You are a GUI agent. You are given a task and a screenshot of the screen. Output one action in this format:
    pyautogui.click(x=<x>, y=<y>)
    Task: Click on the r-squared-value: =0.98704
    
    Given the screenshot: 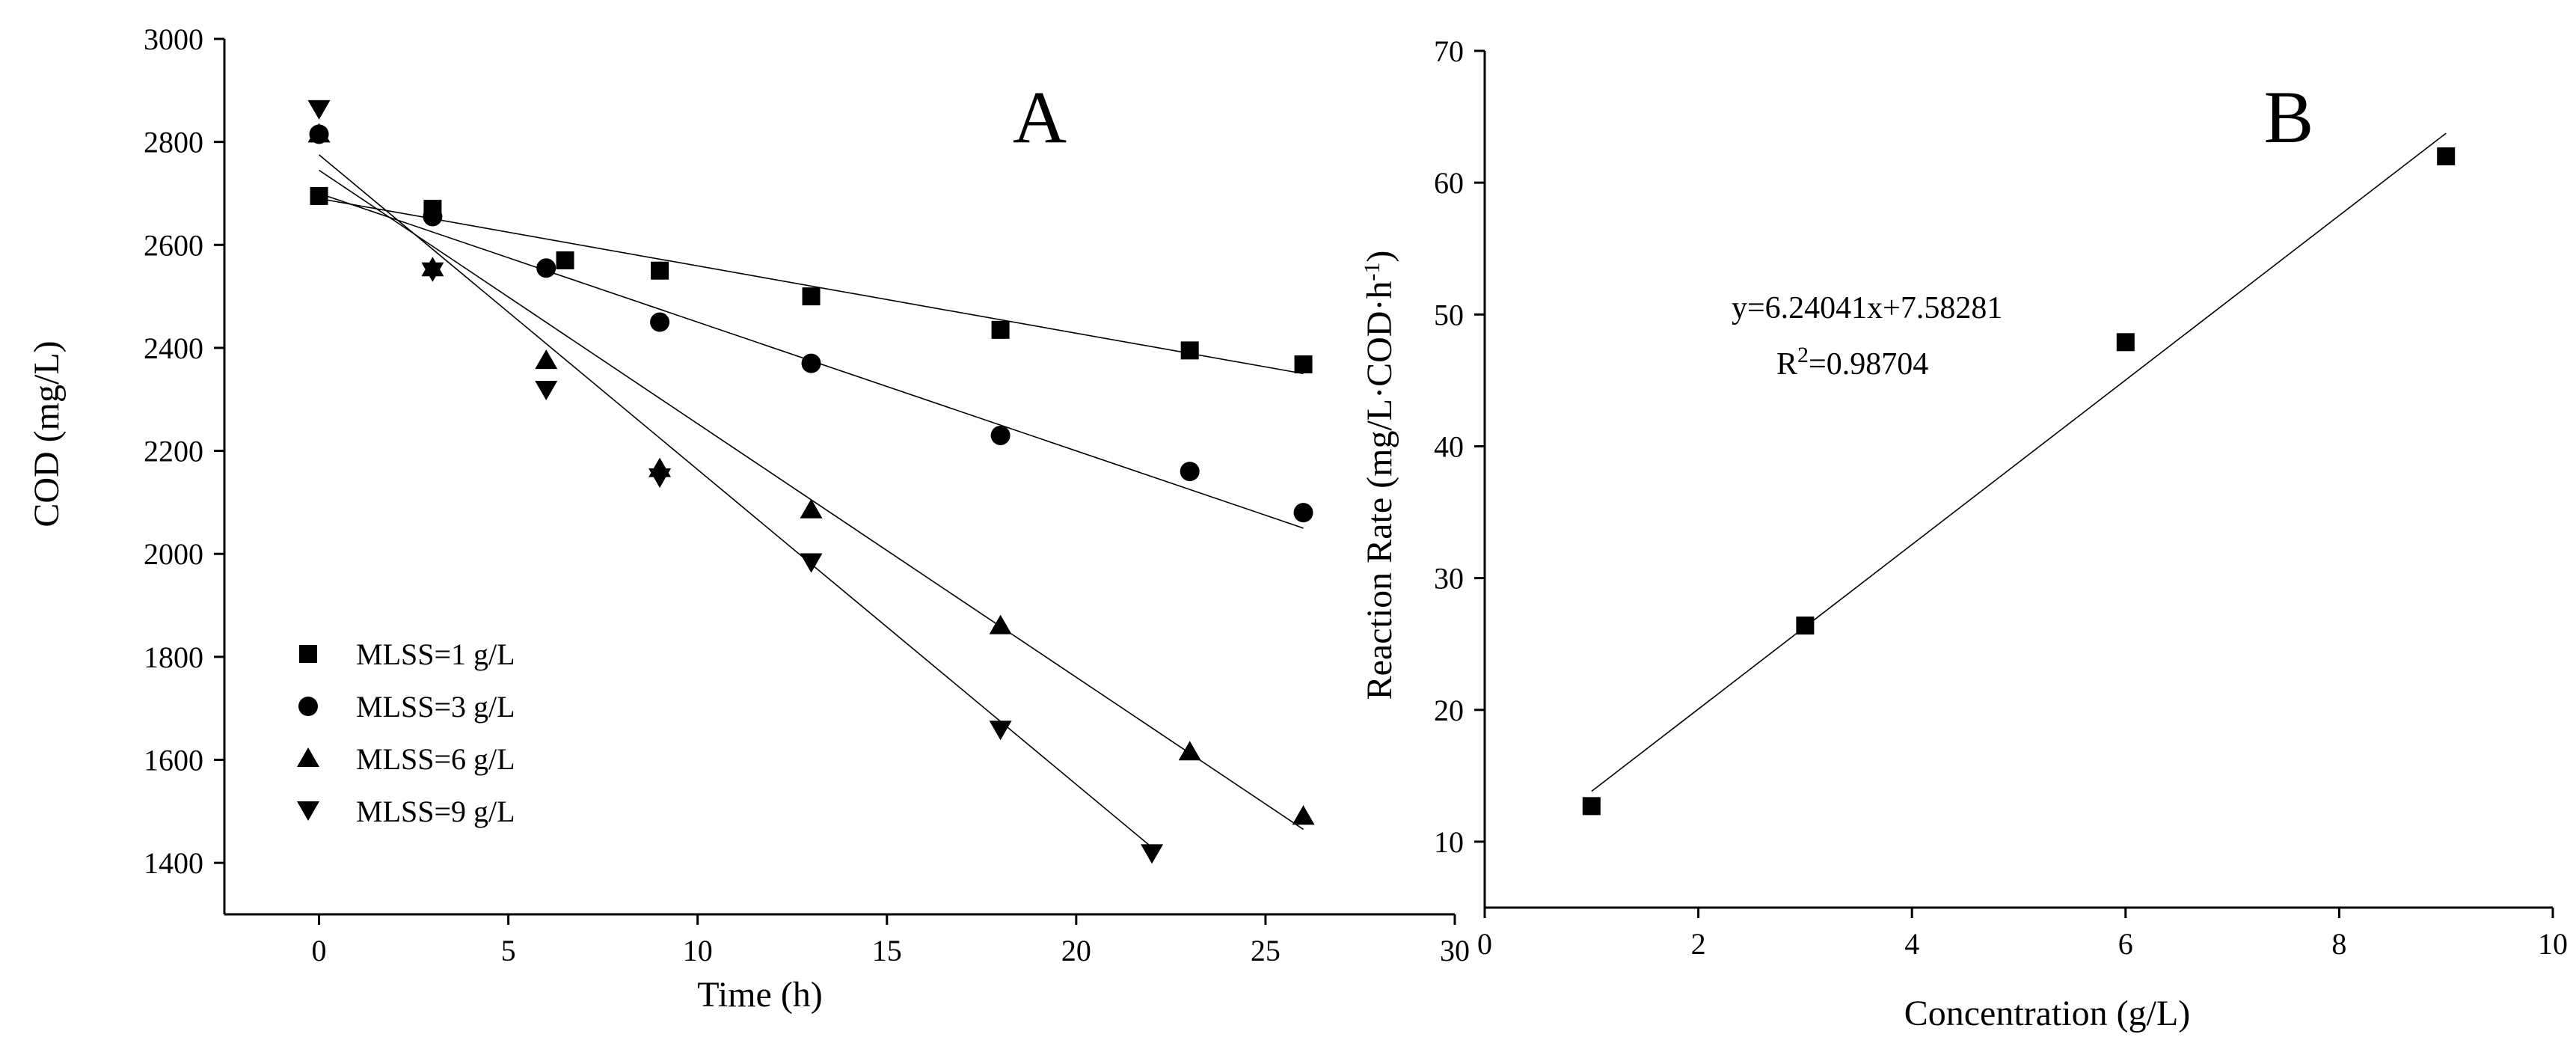 What is the action you would take?
    pyautogui.click(x=1868, y=365)
    